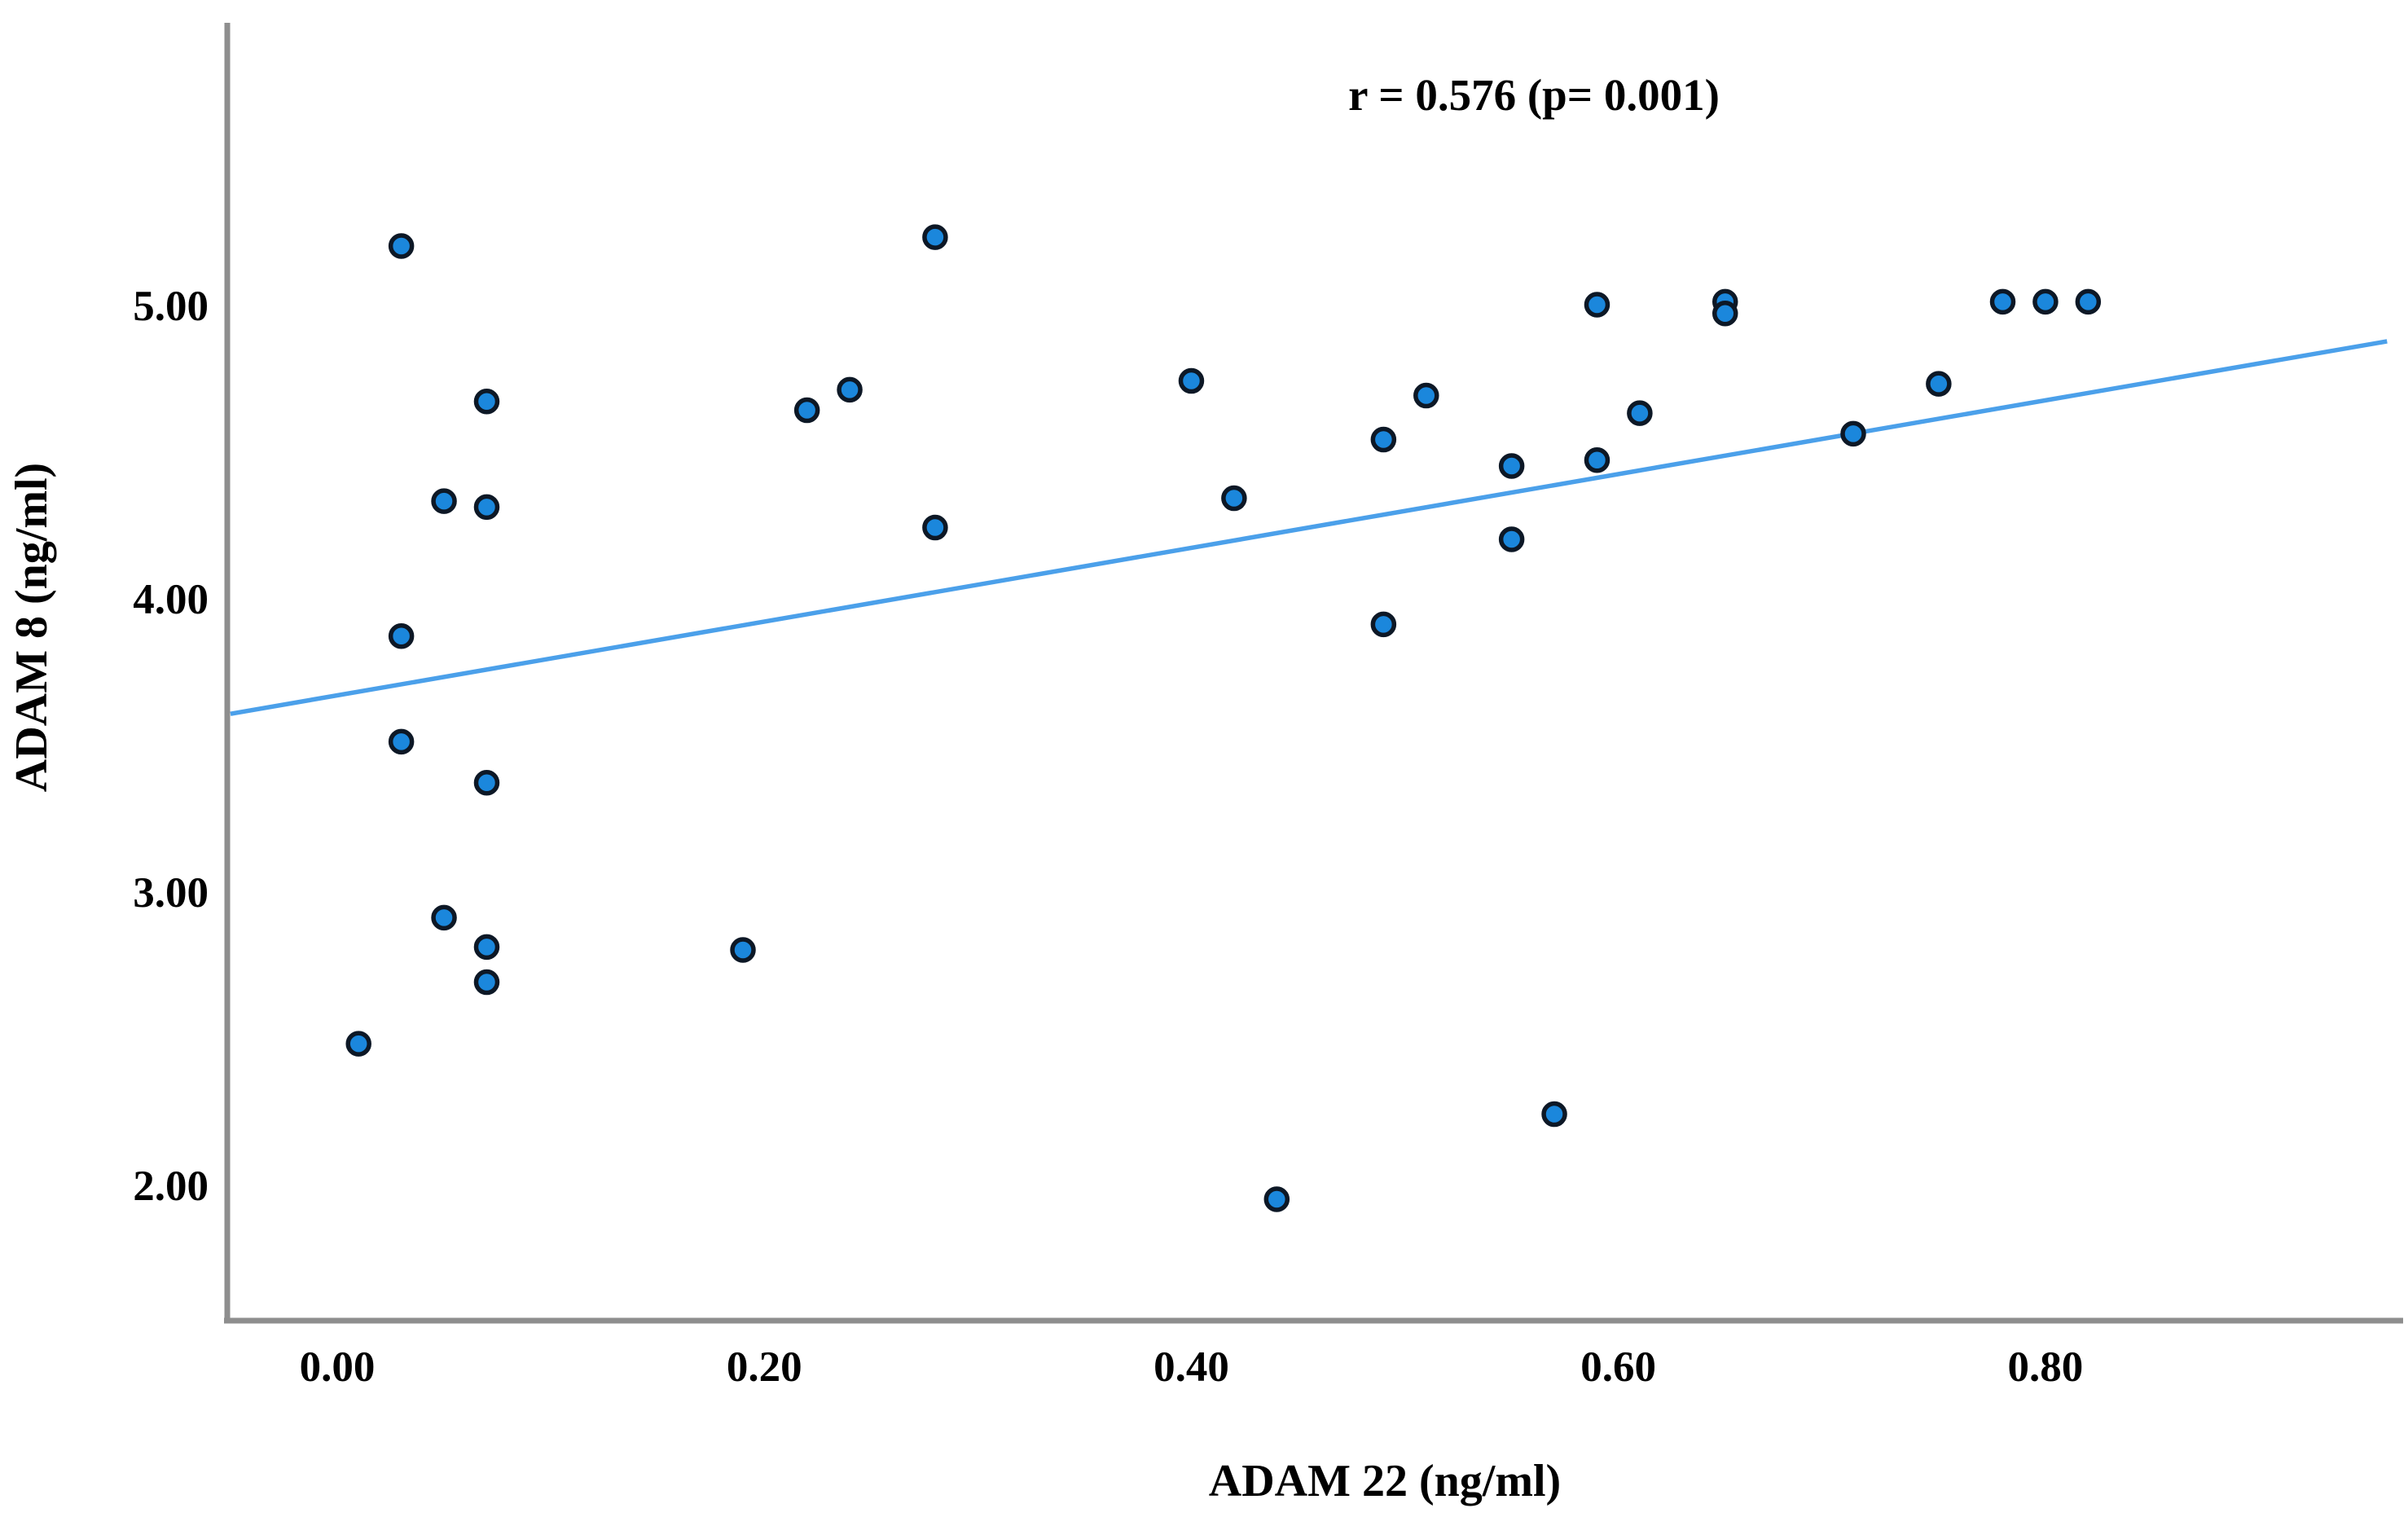  Describe the element at coordinates (1385, 1481) in the screenshot. I see `x-axis-title: ADAM 22 (ng/ml)` at that location.